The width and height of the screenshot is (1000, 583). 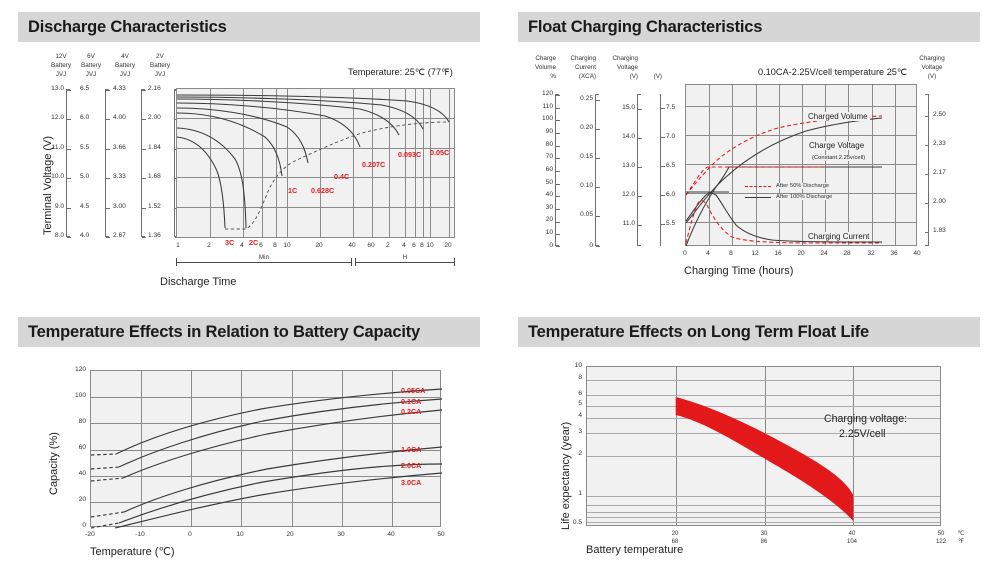 What do you see at coordinates (400, 72) in the screenshot?
I see `temperature-annotation: Temperature: 25℃ (77℉)` at bounding box center [400, 72].